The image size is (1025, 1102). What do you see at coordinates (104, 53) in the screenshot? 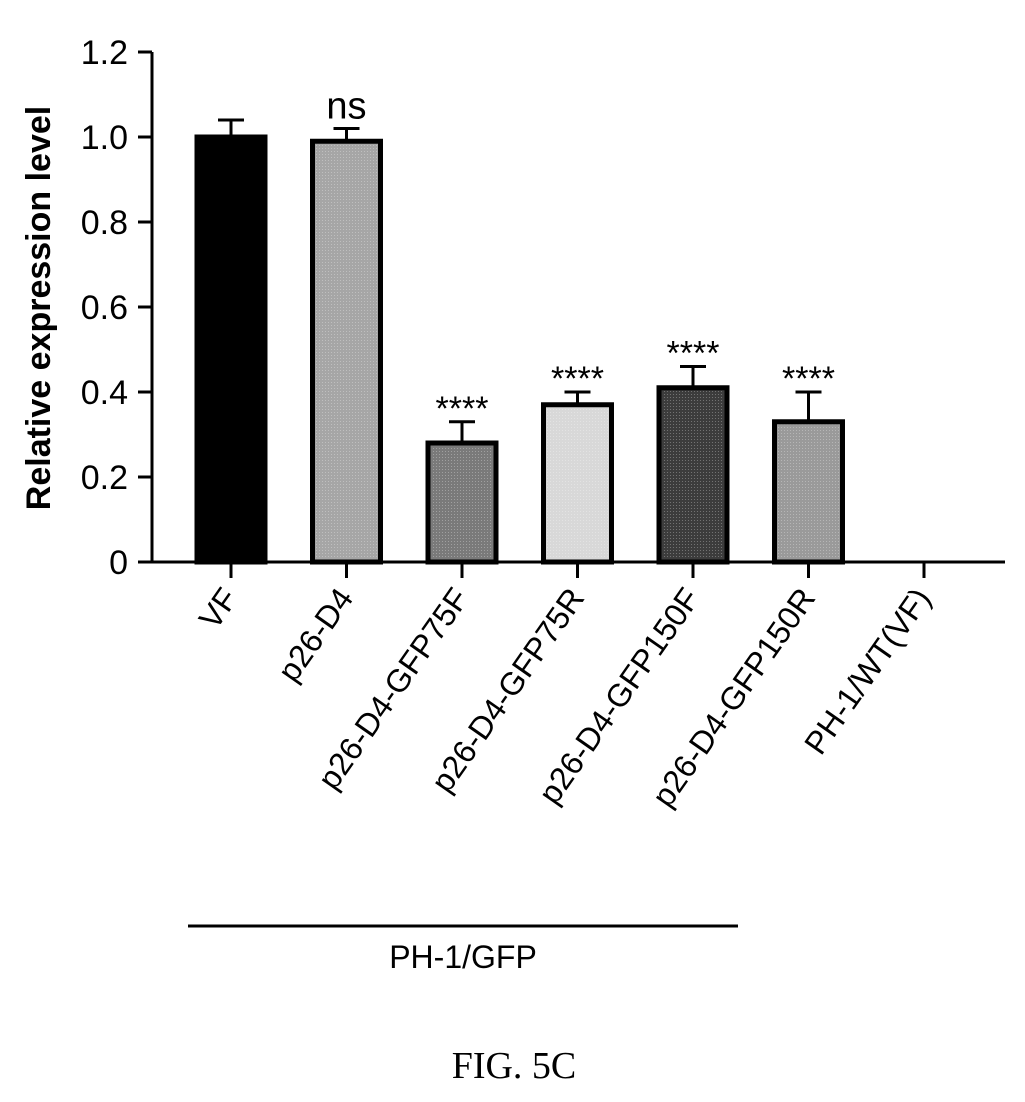
I see `y-tick-label: 1.2` at bounding box center [104, 53].